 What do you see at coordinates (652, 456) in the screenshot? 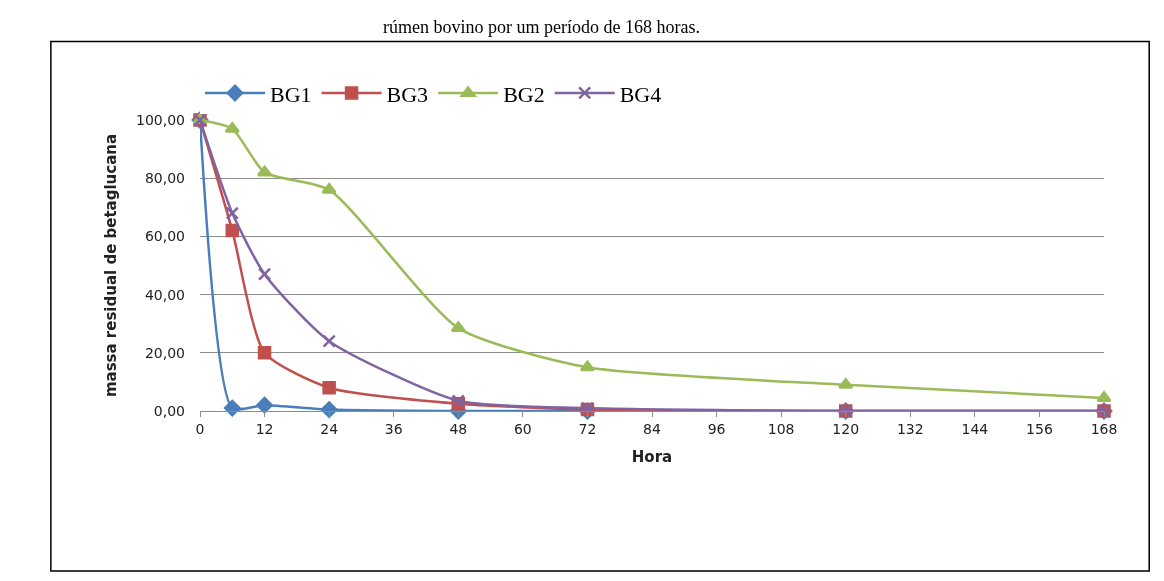
I see `x-axis-title: Hora` at bounding box center [652, 456].